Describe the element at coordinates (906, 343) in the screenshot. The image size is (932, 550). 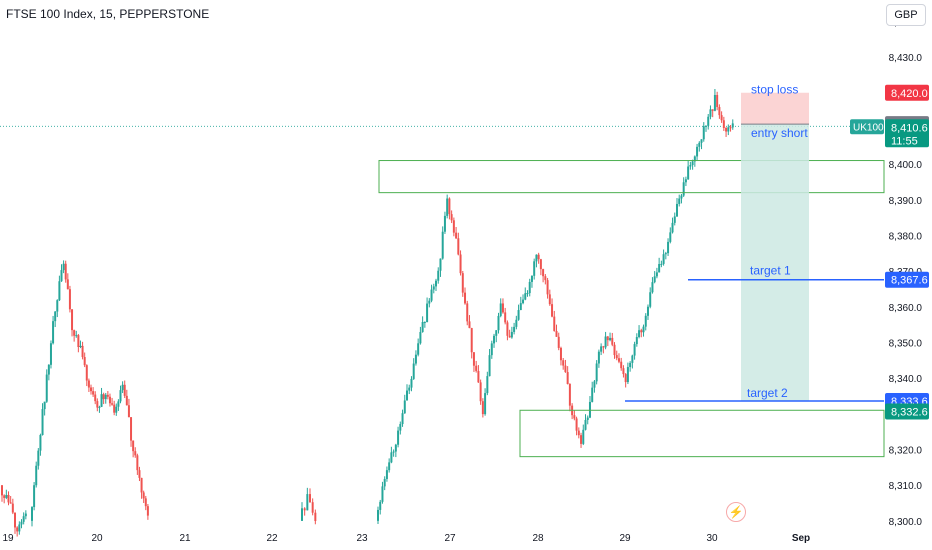
I see `y-tick-label: 8,350.0` at that location.